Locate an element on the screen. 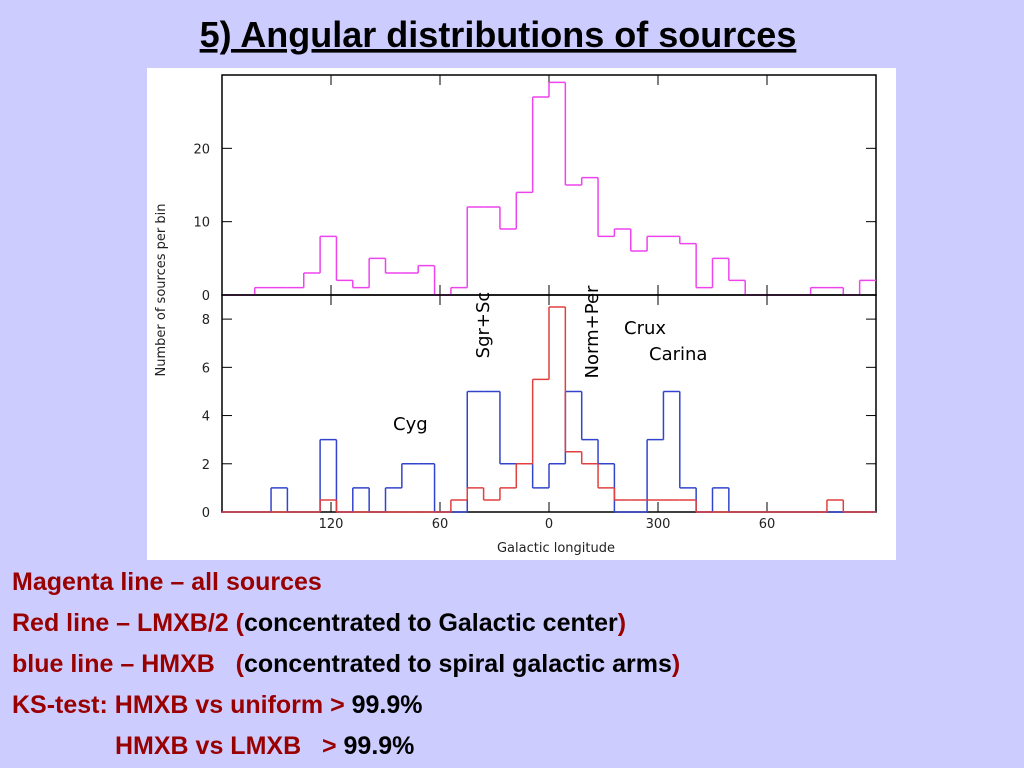 Image resolution: width=1024 pixels, height=768 pixels. note-text: Red line – LMXB/2 ( is located at coordinates (128, 623).